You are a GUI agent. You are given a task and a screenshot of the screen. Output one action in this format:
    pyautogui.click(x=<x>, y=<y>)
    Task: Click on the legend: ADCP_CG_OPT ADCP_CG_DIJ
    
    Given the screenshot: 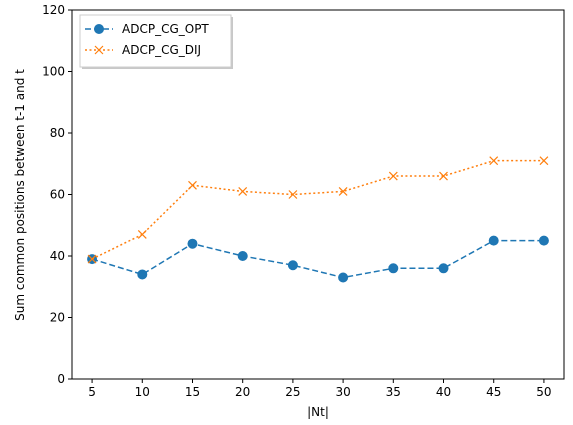 What is the action you would take?
    pyautogui.click(x=156, y=41)
    